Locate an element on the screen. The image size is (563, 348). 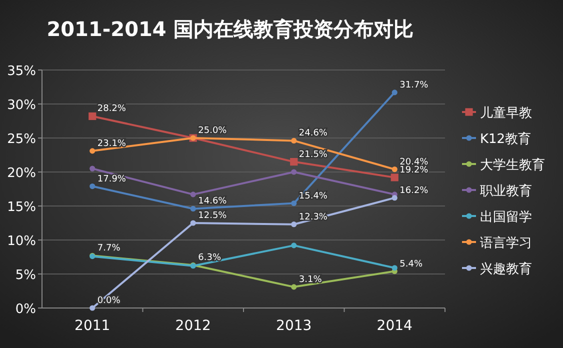
y-tick-label: 10% is located at coordinates (21, 241).